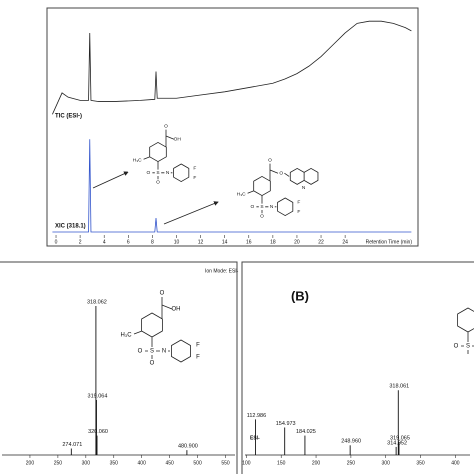  Describe the element at coordinates (297, 242) in the screenshot. I see `x-tick-label: 20` at that location.